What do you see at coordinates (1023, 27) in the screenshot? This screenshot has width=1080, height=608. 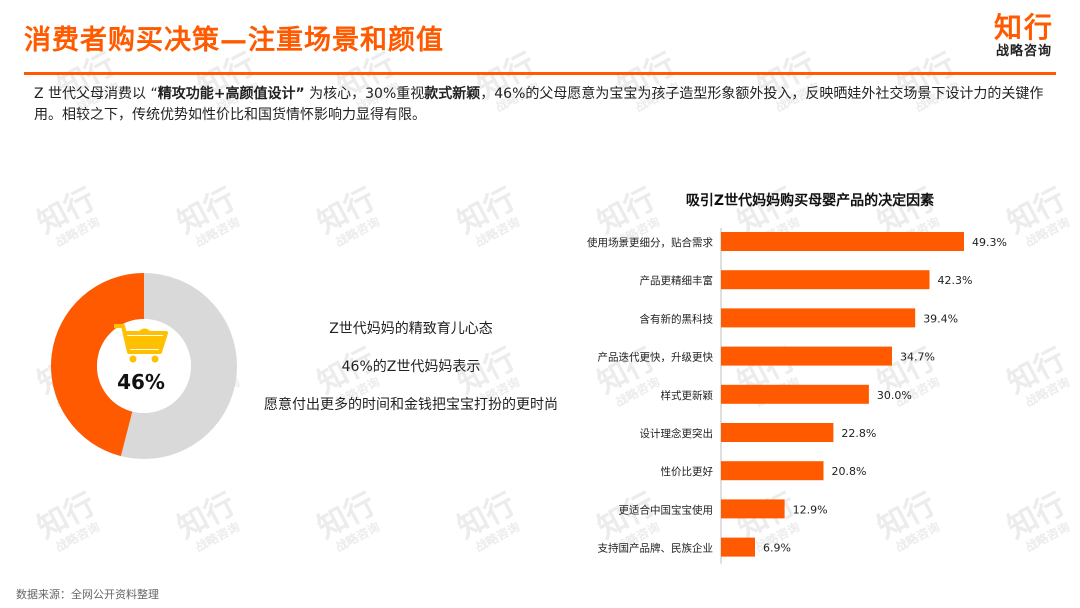 I see `logo-main-text: 知行` at bounding box center [1023, 27].